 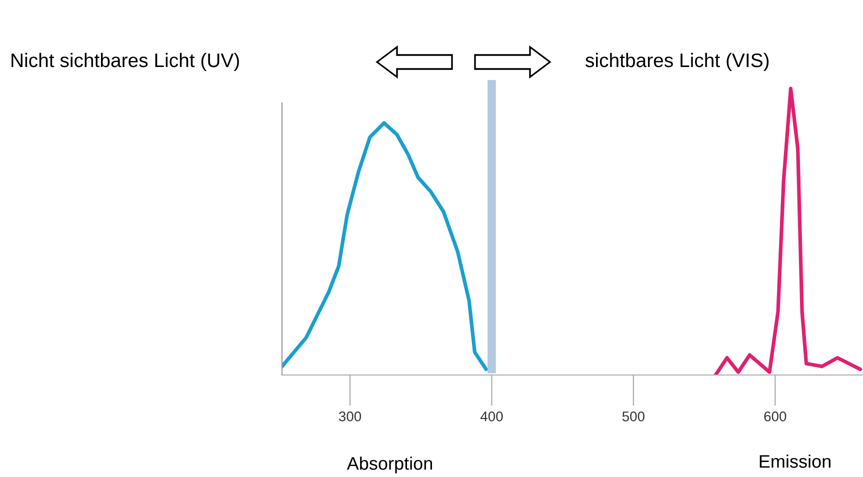 I want to click on text: Nicht sichtbares Licht (UV), so click(x=125, y=62).